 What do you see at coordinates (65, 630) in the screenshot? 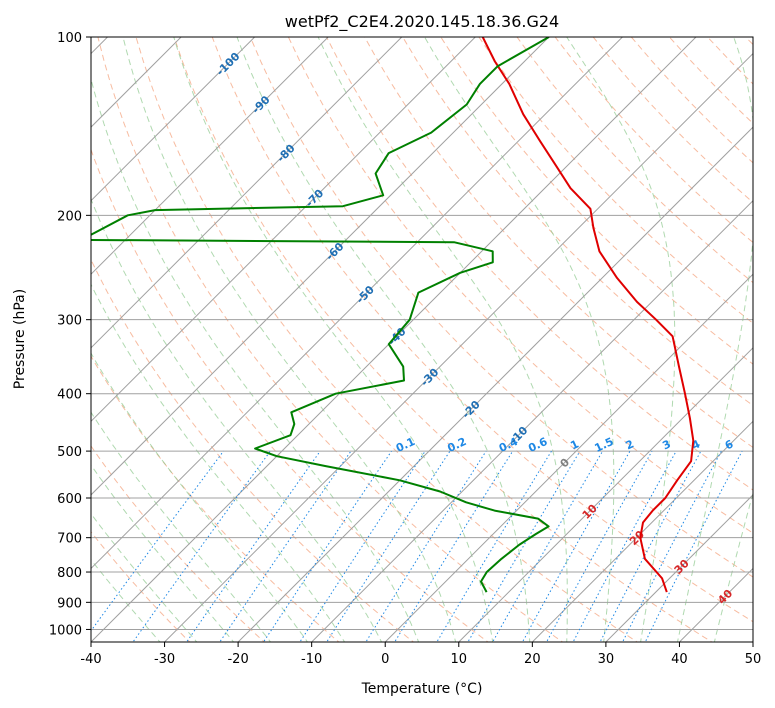
I see `y-tick-label: 1000` at bounding box center [65, 630].